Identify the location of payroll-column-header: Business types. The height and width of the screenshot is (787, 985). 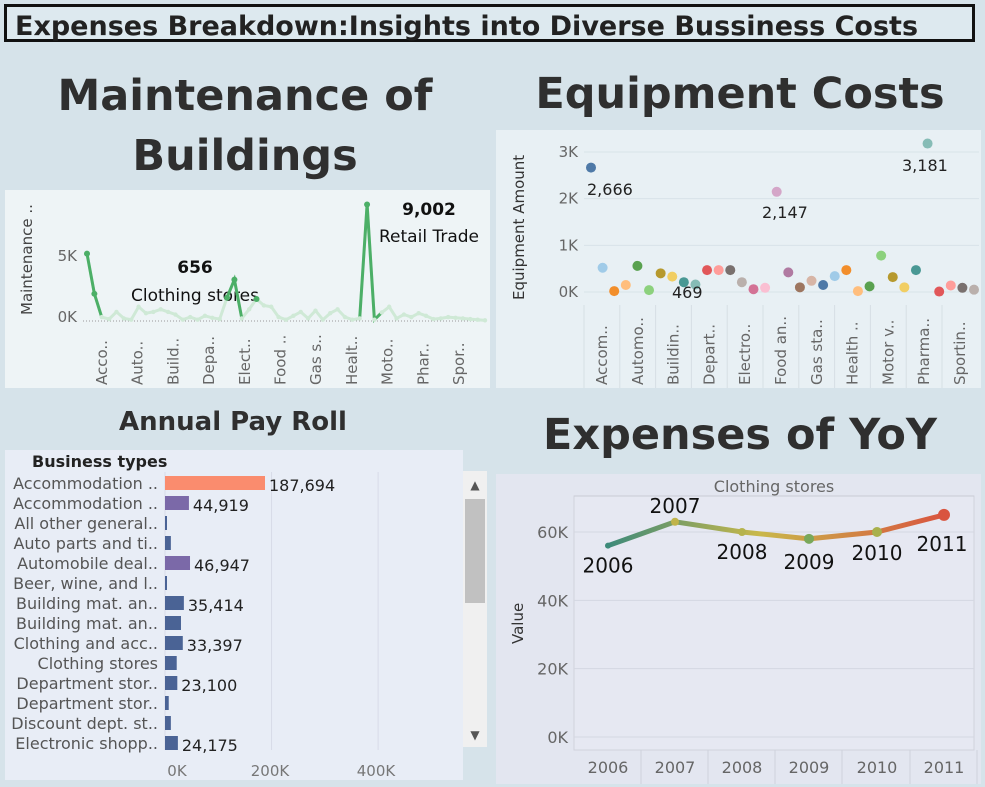
(99, 461).